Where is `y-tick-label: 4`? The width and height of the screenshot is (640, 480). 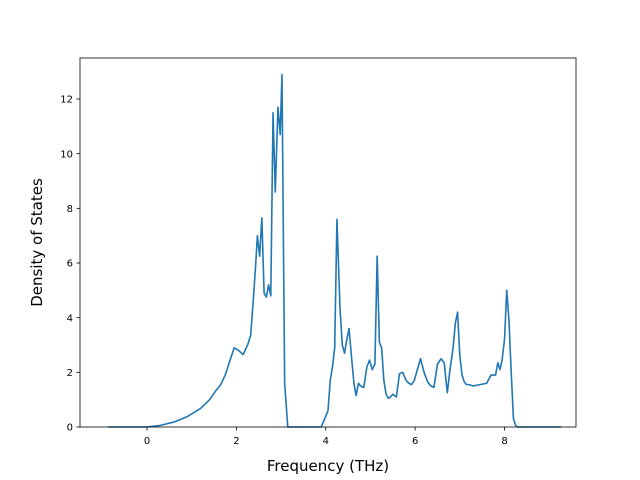
y-tick-label: 4 is located at coordinates (70, 318).